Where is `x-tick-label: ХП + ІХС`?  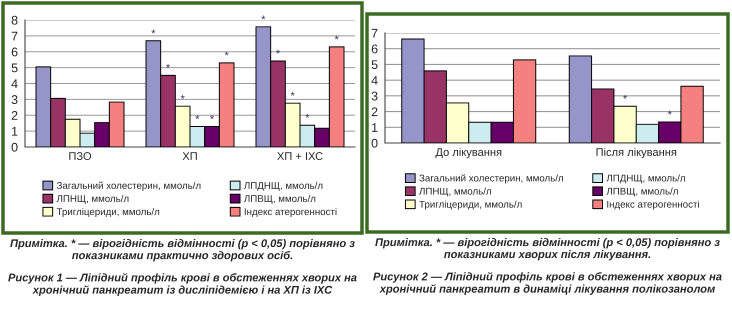 x-tick-label: ХП + ІХС is located at coordinates (300, 156).